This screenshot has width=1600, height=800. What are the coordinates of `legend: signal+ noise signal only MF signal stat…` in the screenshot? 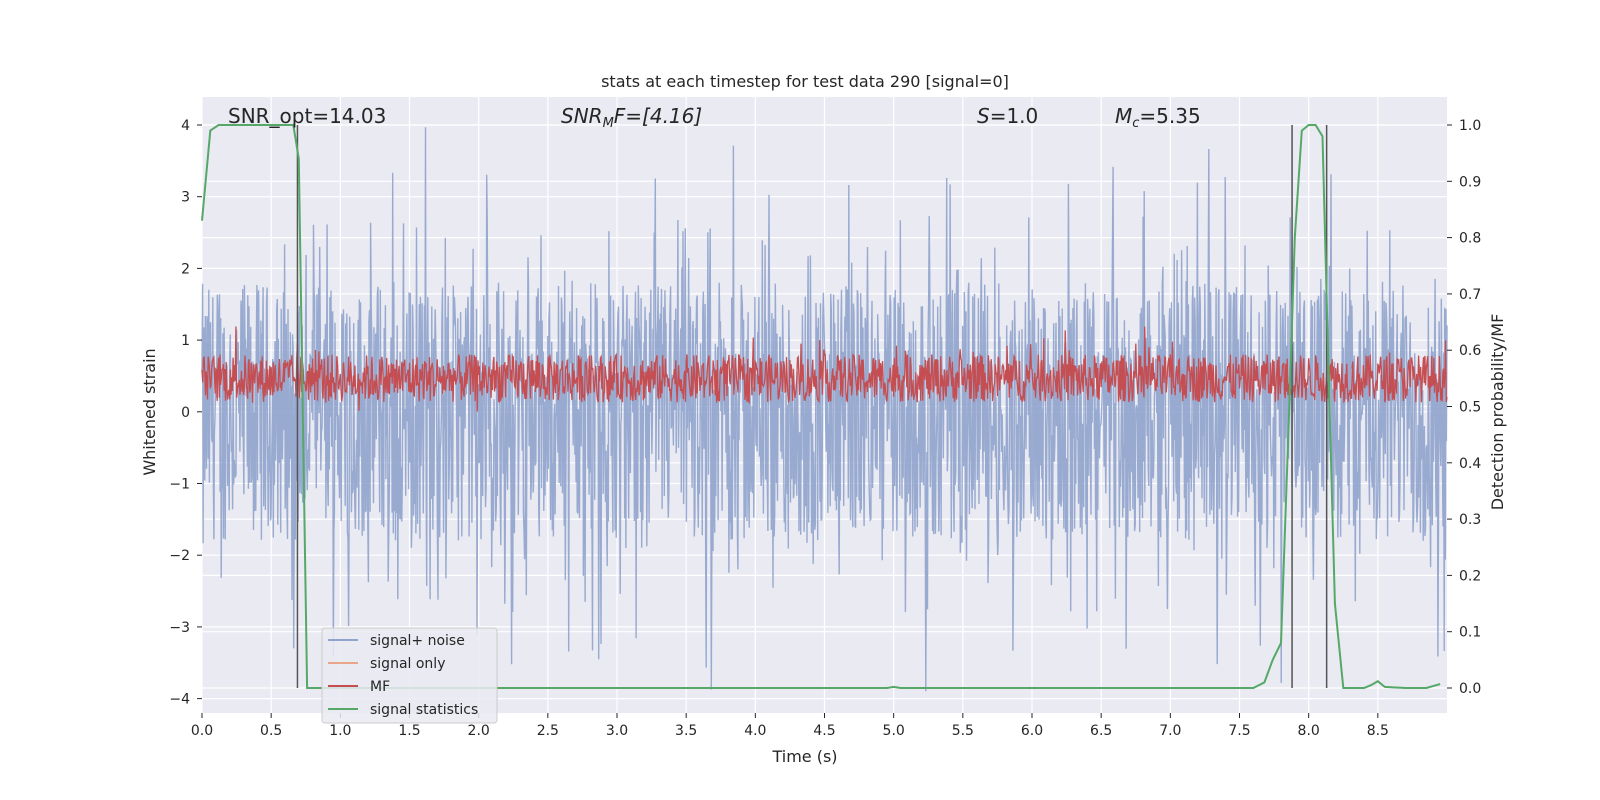 It's located at (409, 675).